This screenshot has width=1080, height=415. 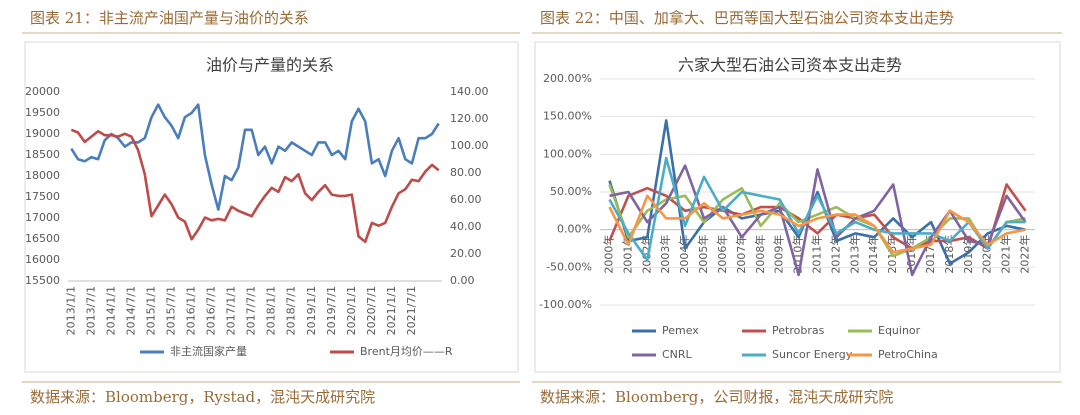 What do you see at coordinates (790, 65) in the screenshot?
I see `chart-title: 六家大型石油公司资本支出走势` at bounding box center [790, 65].